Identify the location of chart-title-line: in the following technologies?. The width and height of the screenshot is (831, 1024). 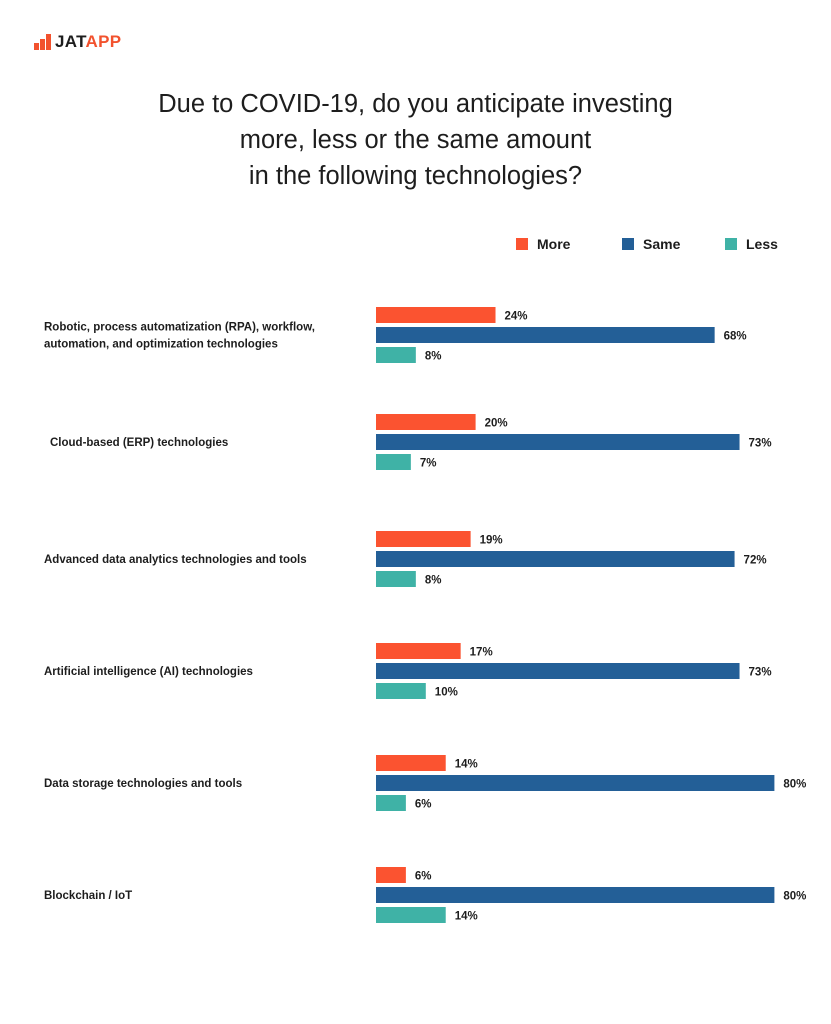
(415, 176).